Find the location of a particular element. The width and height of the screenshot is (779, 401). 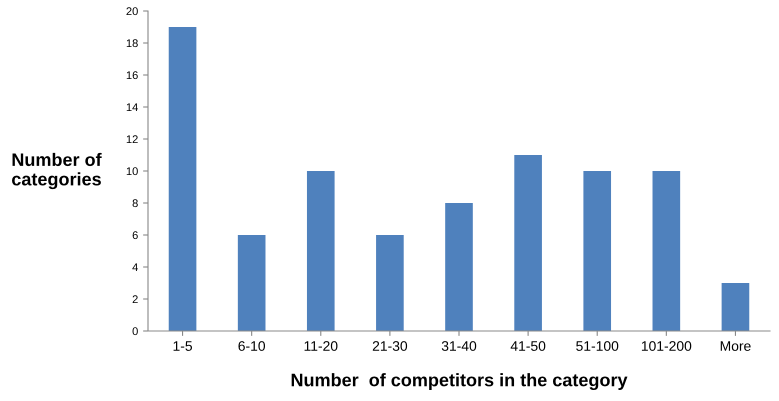

x-tick-label: 11-20 is located at coordinates (321, 346).